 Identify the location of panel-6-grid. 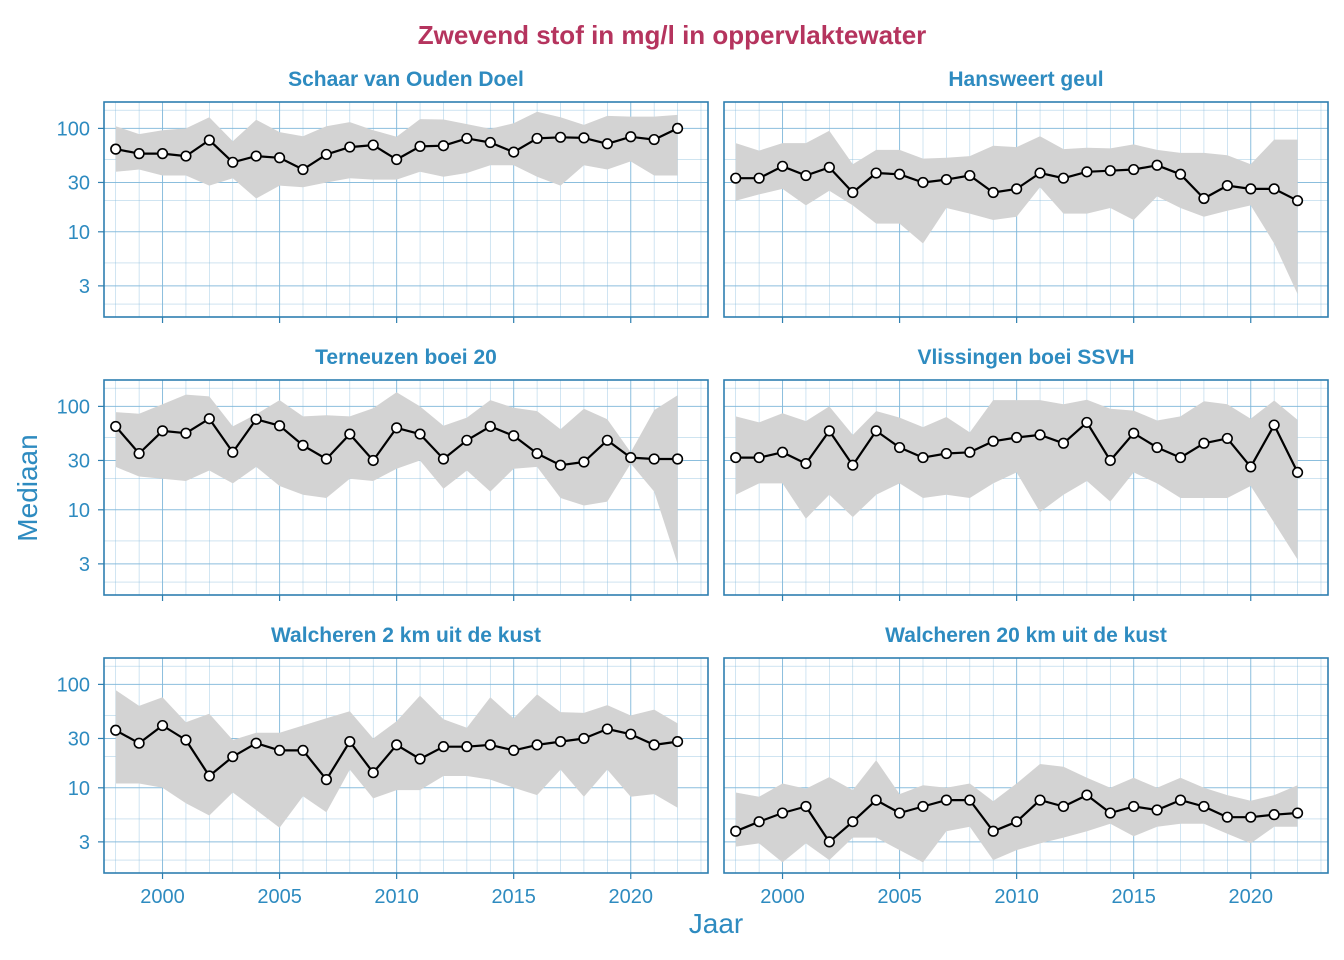
(1026, 765).